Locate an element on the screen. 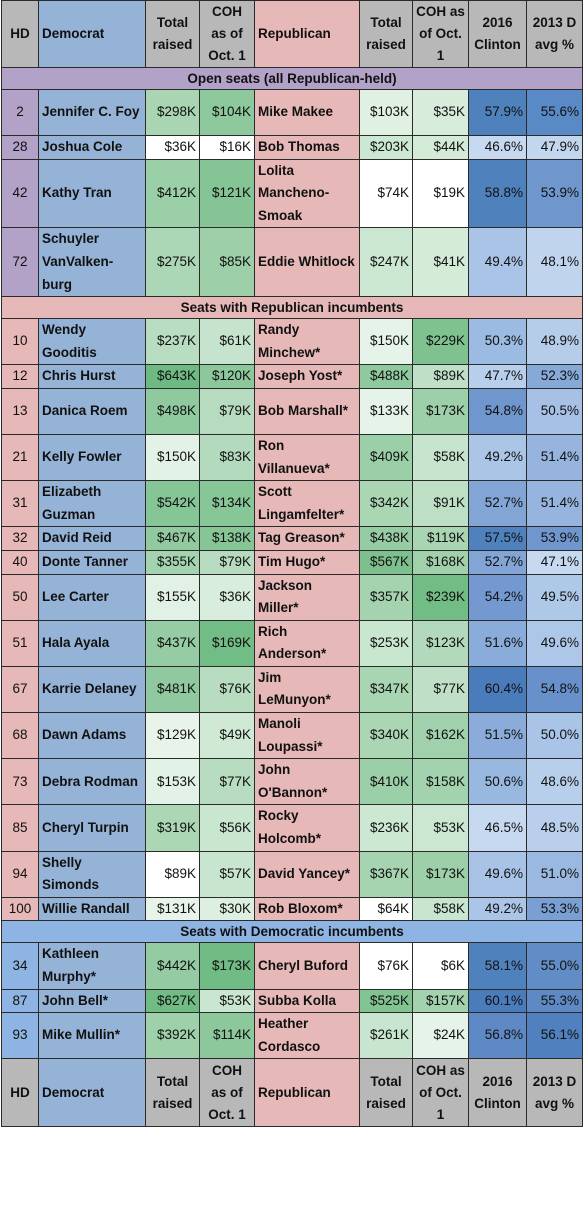  republican-name: Bob Thomas is located at coordinates (307, 147).